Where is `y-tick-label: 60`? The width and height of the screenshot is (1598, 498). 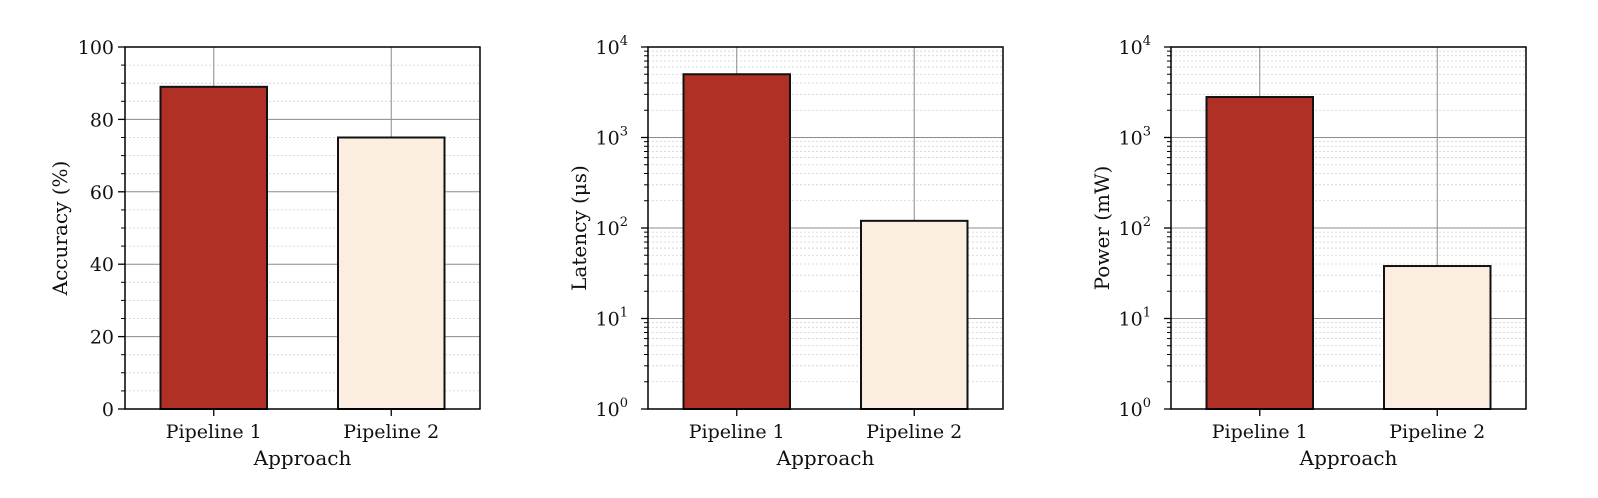
y-tick-label: 60 is located at coordinates (102, 193).